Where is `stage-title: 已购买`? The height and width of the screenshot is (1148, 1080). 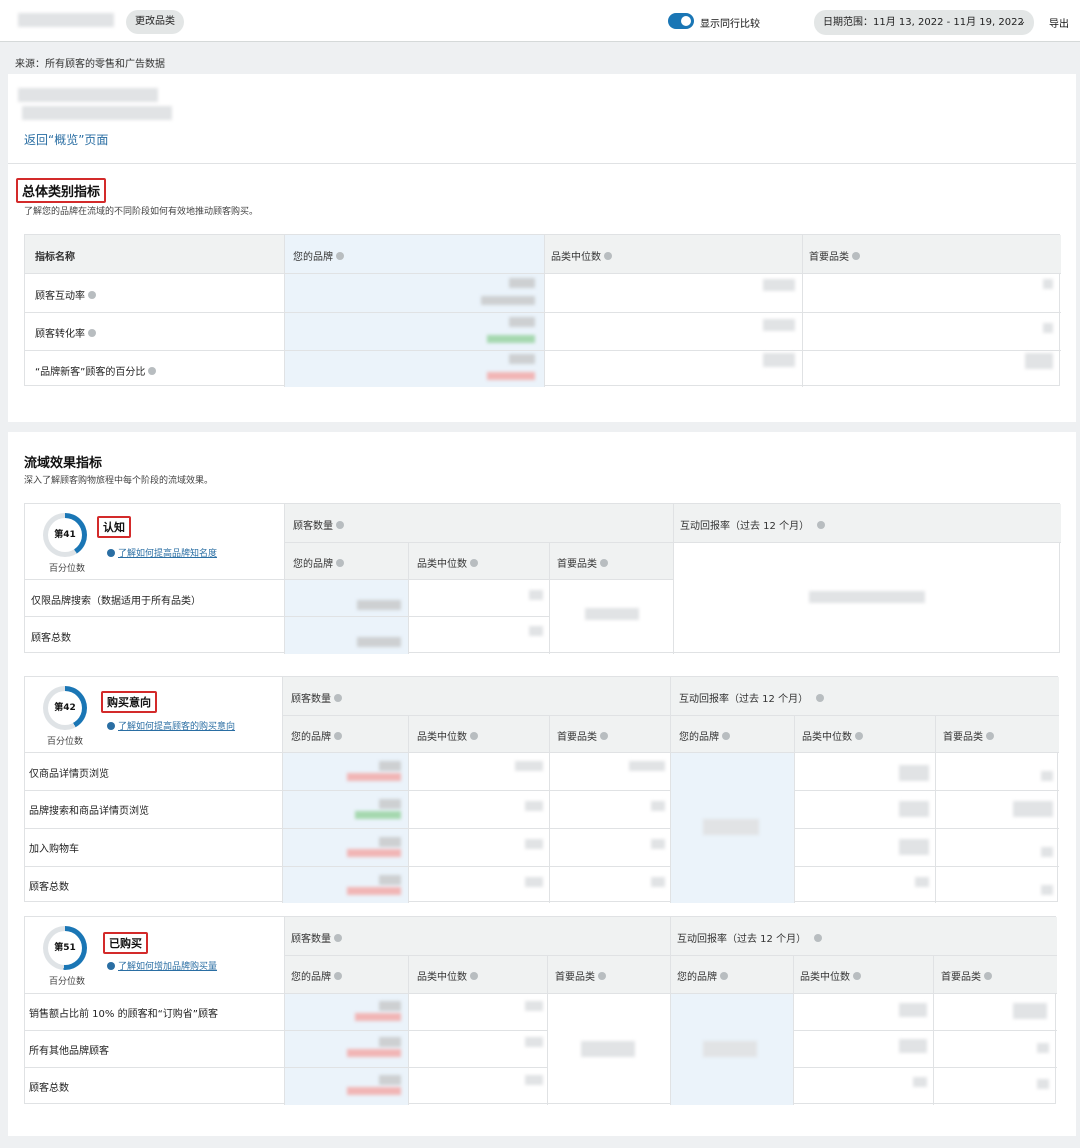
stage-title: 已购买 is located at coordinates (125, 943).